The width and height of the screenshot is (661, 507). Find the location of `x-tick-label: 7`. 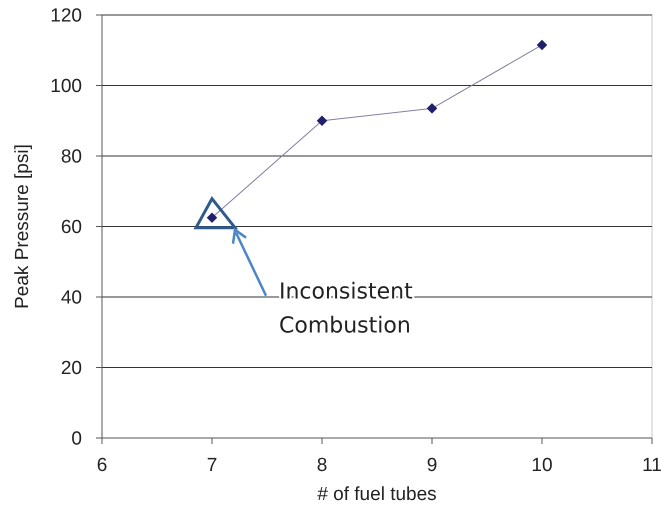

x-tick-label: 7 is located at coordinates (212, 465).